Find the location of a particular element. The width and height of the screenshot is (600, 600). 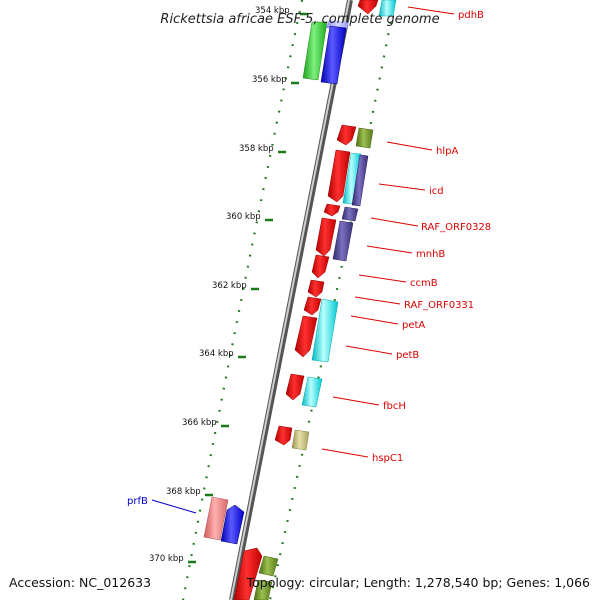

tick-label: 360 kbp is located at coordinates (243, 217).